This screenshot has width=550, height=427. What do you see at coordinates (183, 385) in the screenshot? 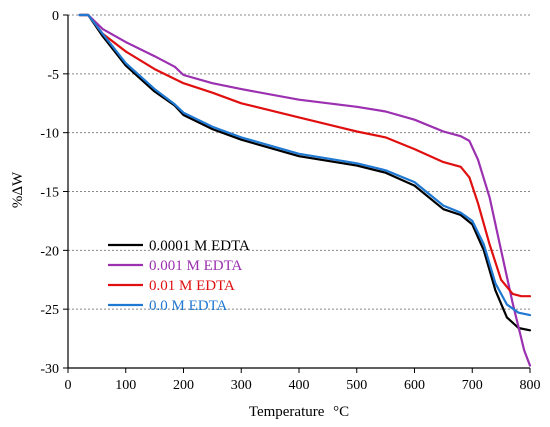
I see `x-tick-label: 200` at bounding box center [183, 385].